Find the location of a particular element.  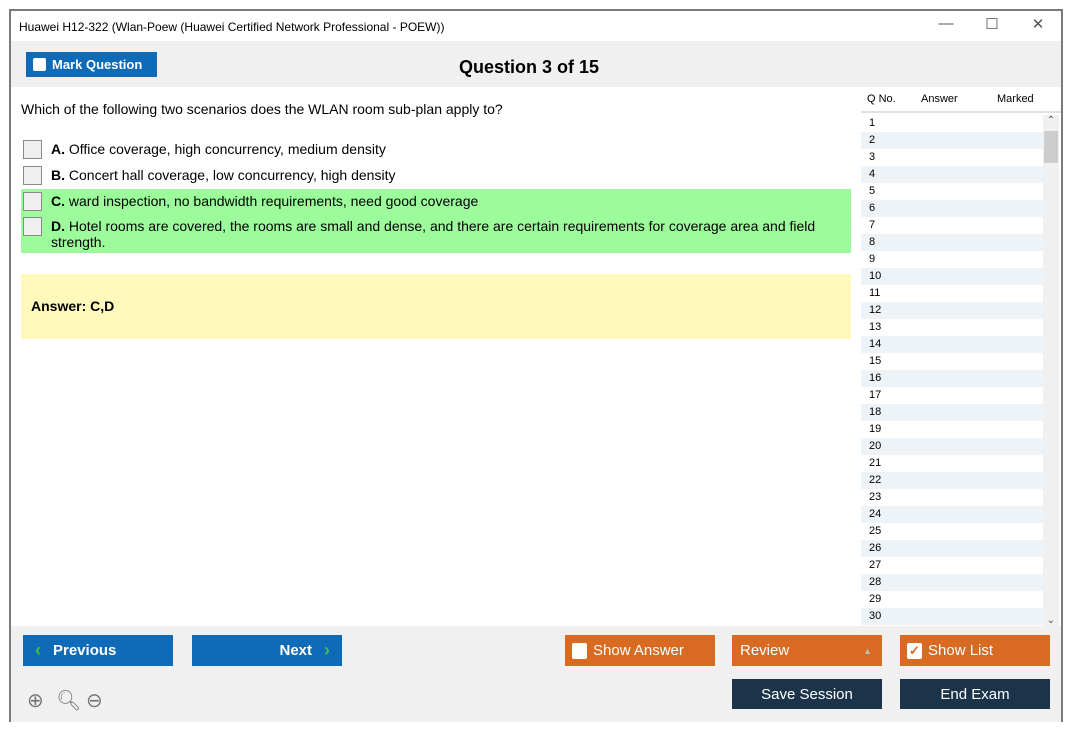

list-row: 7 is located at coordinates (872, 225).